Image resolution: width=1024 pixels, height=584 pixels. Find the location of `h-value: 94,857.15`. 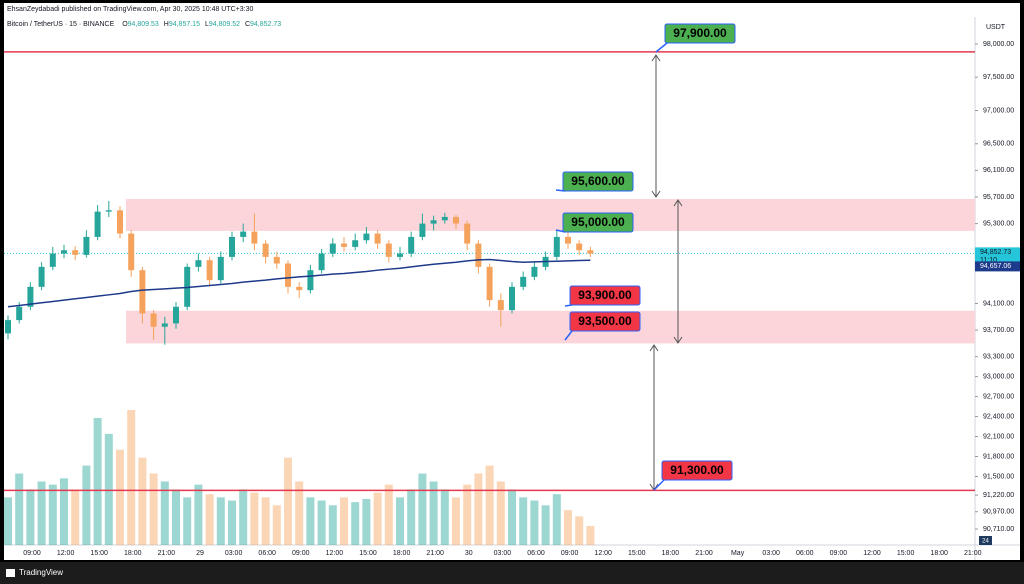

h-value: 94,857.15 is located at coordinates (184, 24).